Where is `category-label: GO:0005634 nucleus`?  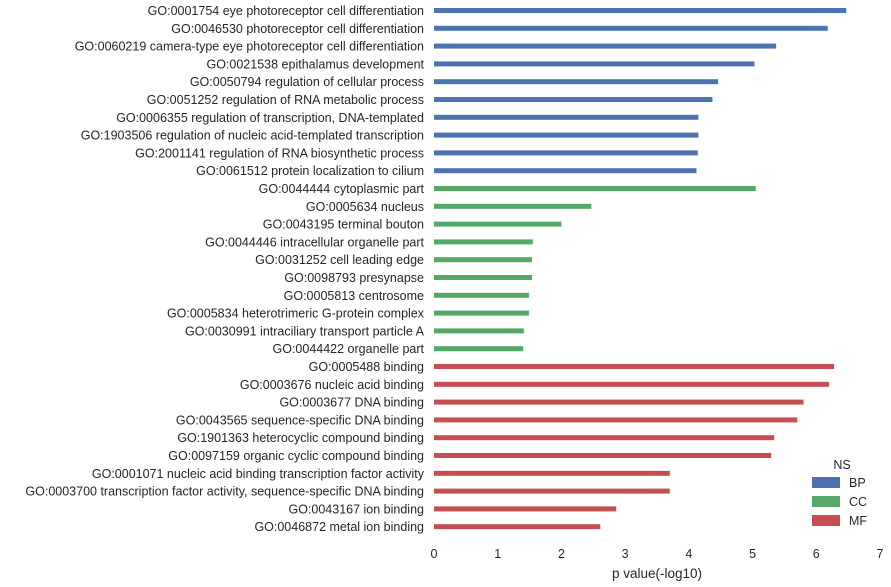
category-label: GO:0005634 nucleus is located at coordinates (365, 207).